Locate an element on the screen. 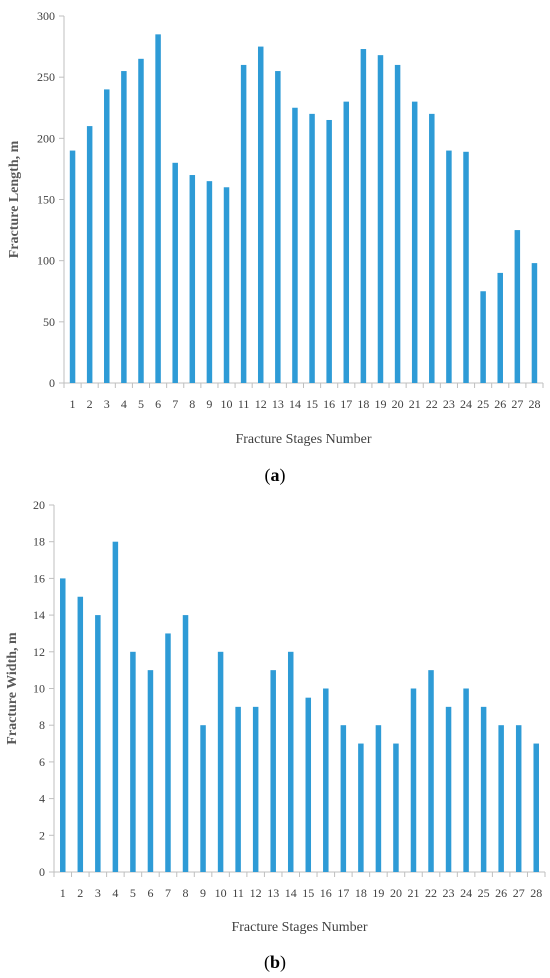  y-tick-label: 100 is located at coordinates (46, 261).